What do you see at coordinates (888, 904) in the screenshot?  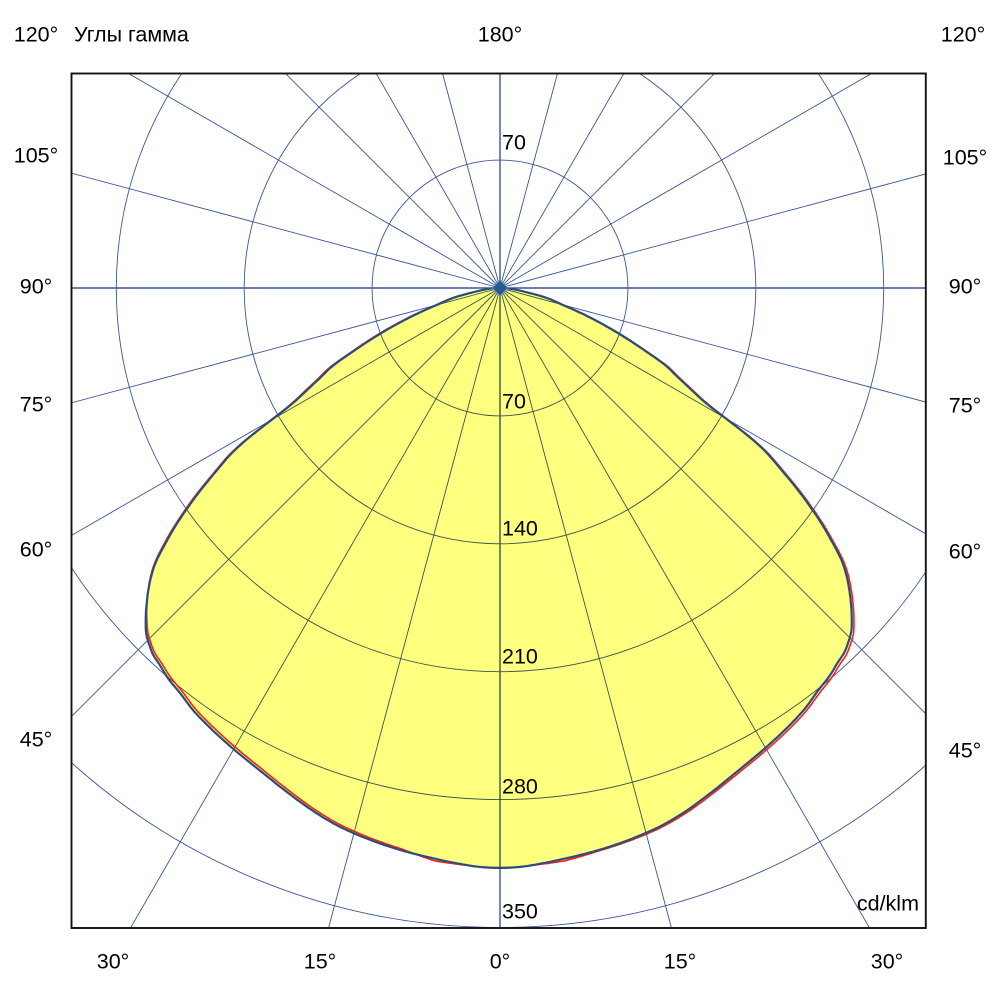 I see `svg-text: cd/klm` at bounding box center [888, 904].